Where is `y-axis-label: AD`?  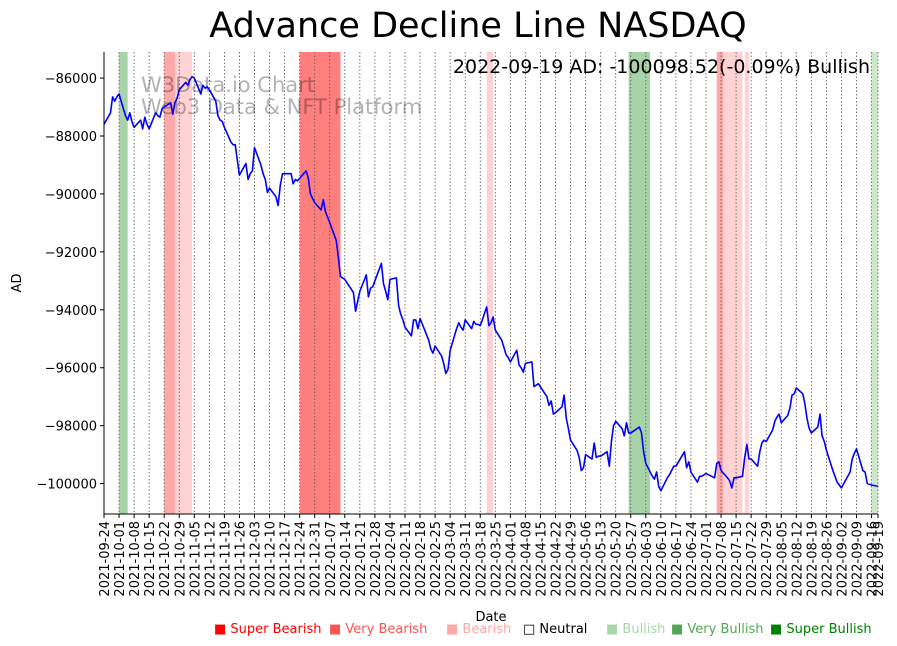
y-axis-label: AD is located at coordinates (17, 283).